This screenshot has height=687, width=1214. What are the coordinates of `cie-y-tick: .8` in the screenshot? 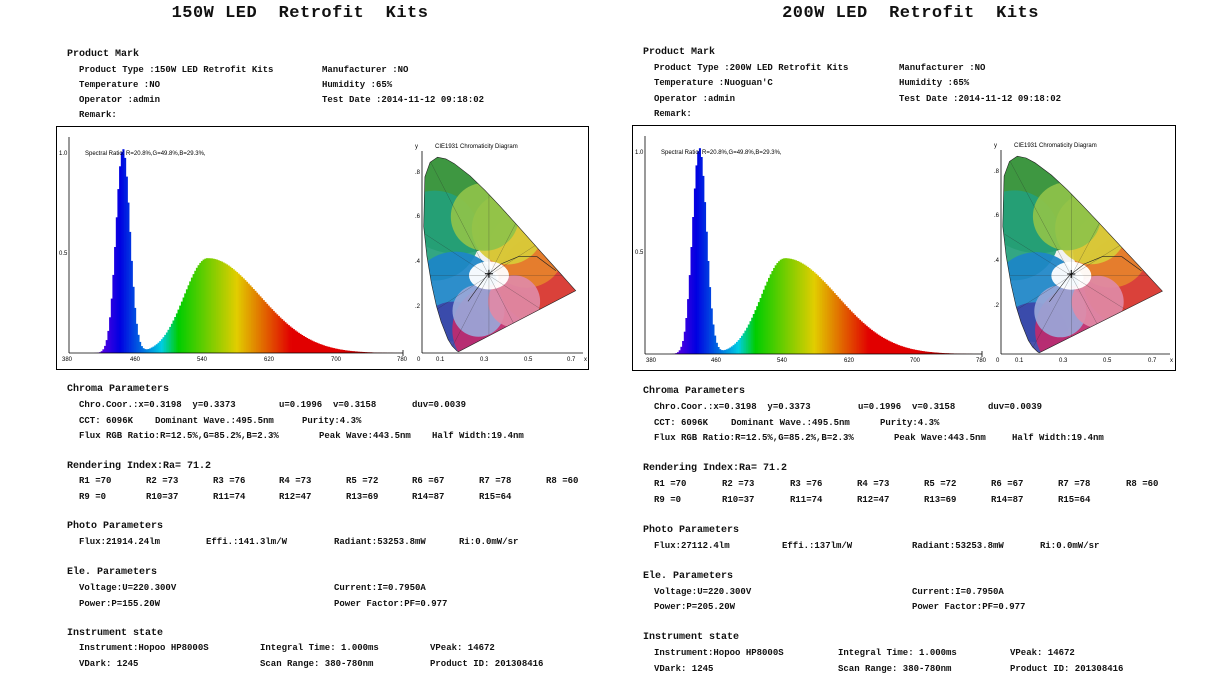 It's located at (418, 173).